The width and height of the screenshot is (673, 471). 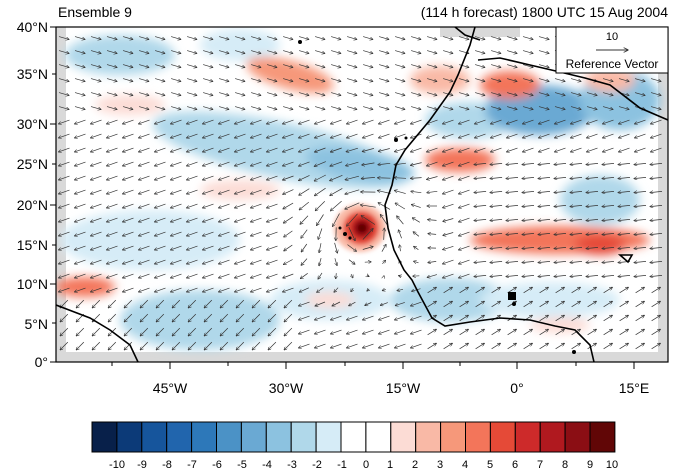 What do you see at coordinates (292, 465) in the screenshot?
I see `colorbar-label: -3` at bounding box center [292, 465].